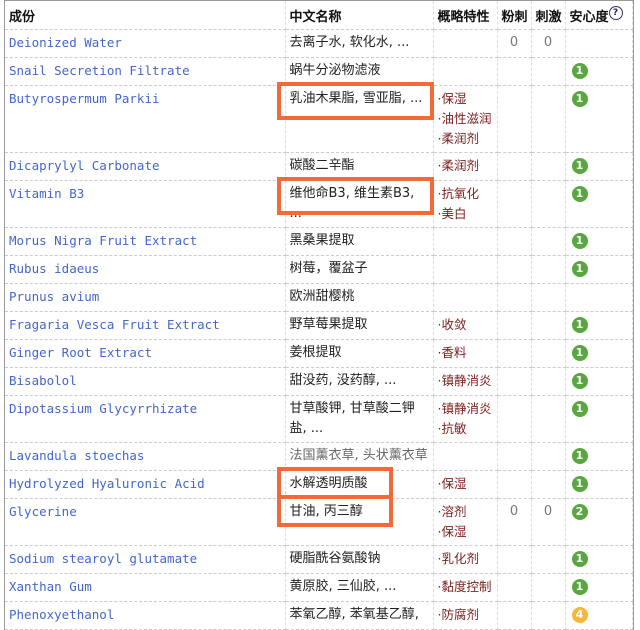  Describe the element at coordinates (465, 119) in the screenshot. I see `properties-cell: ·保湿 ·油性滋润 ·柔润剂` at that location.